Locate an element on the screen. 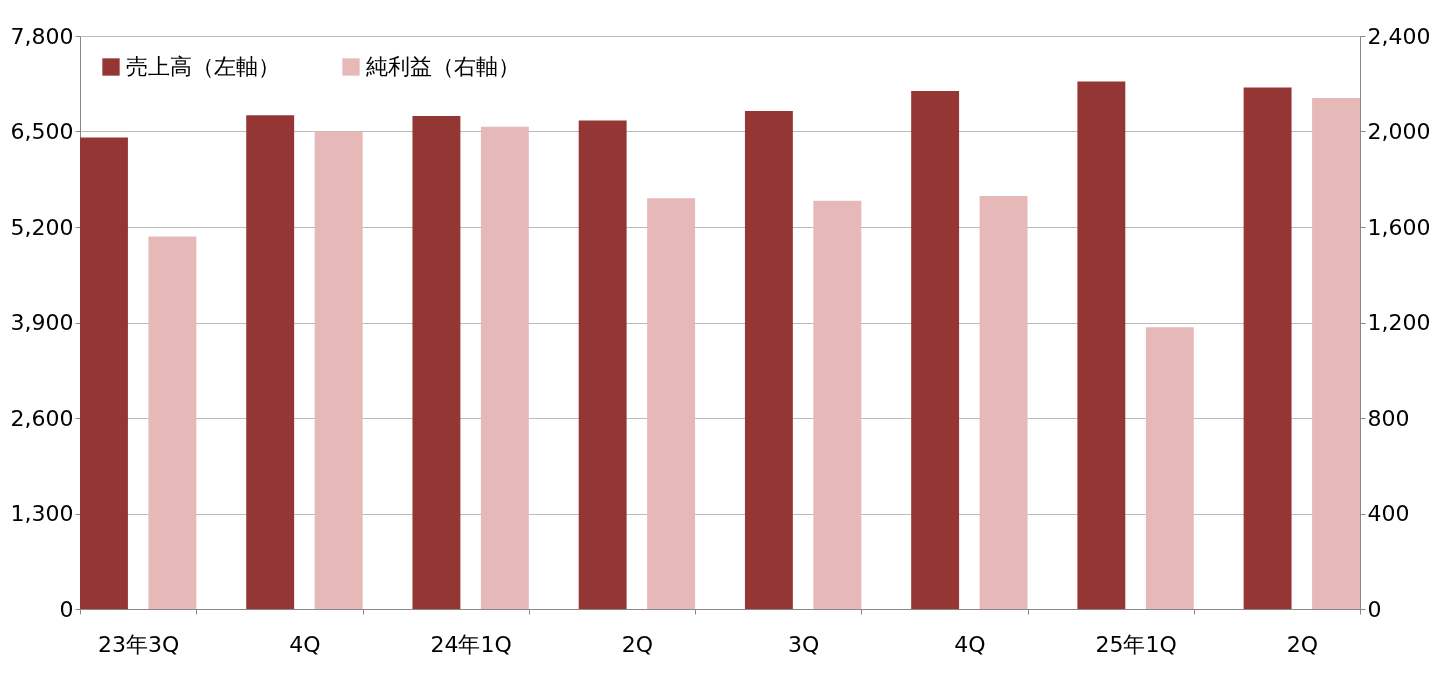  y2-tick-label: 1,600 is located at coordinates (1399, 227).